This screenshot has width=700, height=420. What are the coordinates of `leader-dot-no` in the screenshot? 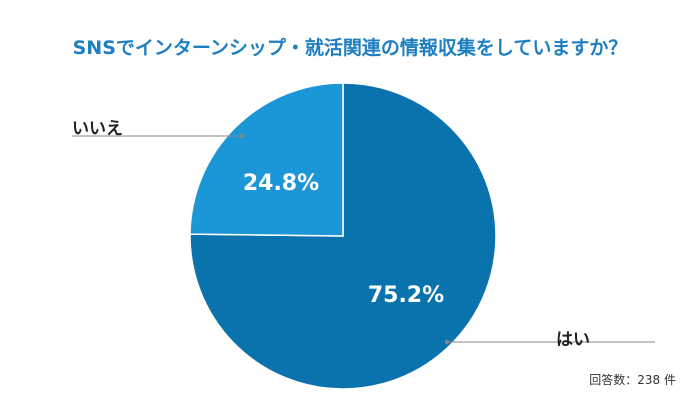 It's located at (242, 136).